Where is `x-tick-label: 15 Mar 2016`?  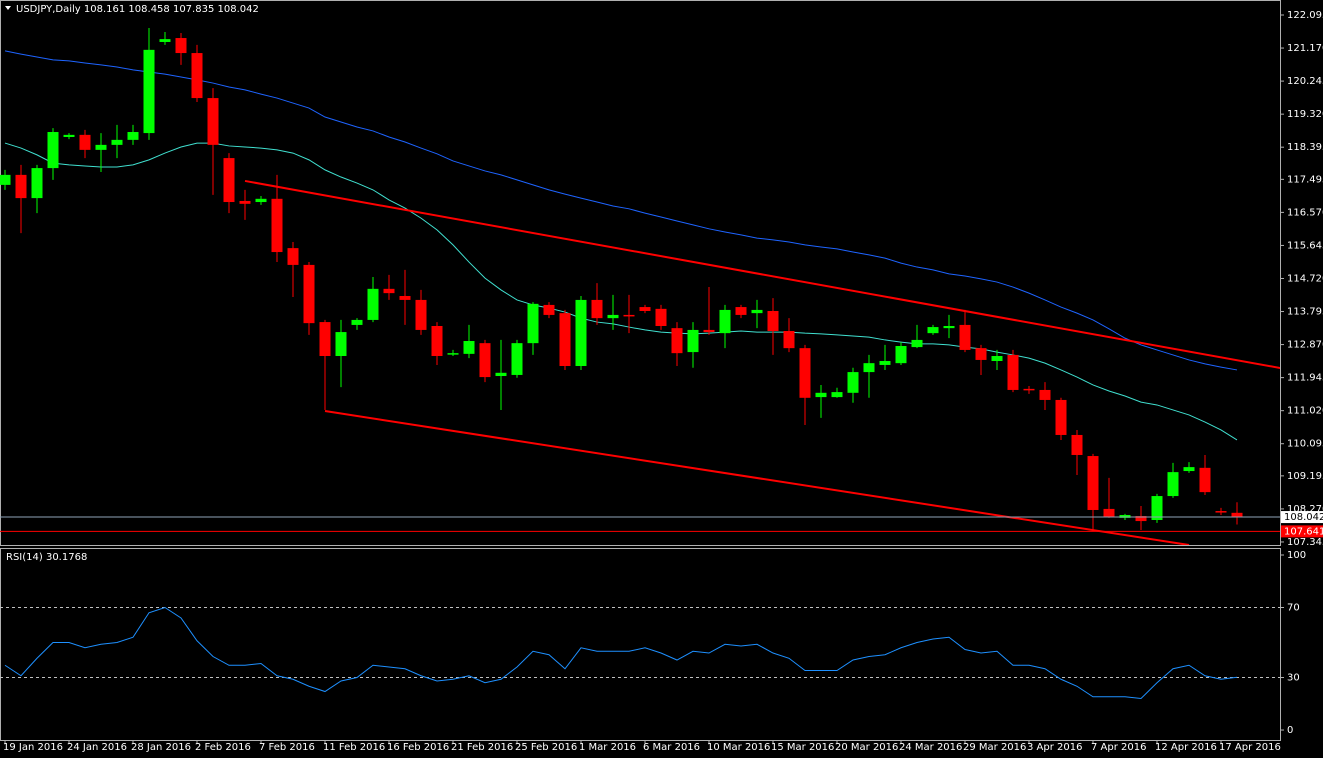 x-tick-label: 15 Mar 2016 is located at coordinates (802, 747).